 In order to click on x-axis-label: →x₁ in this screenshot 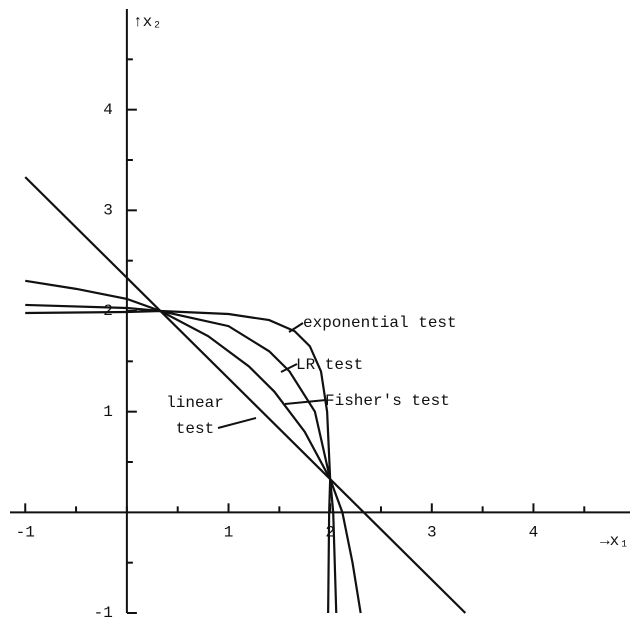, I will do `click(614, 541)`.